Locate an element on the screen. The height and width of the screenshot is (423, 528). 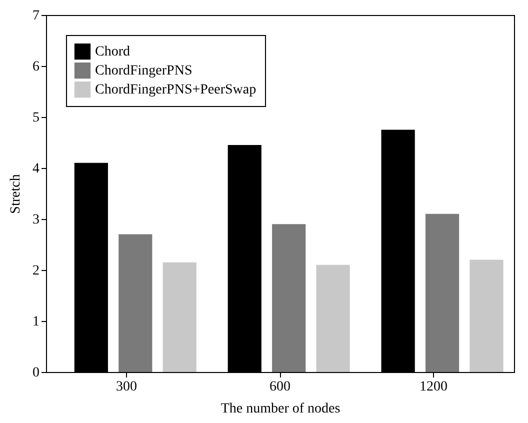
y-tick-label: 5 is located at coordinates (36, 118).